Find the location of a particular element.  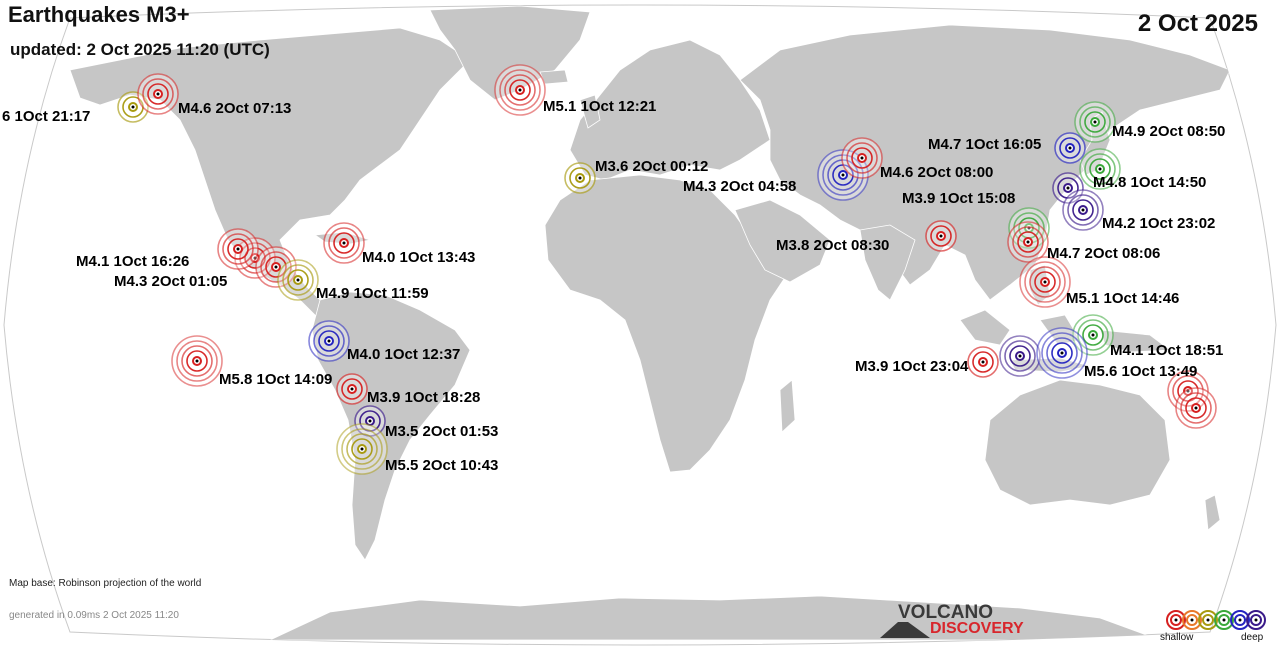

north-america-landmass is located at coordinates (270, 173).